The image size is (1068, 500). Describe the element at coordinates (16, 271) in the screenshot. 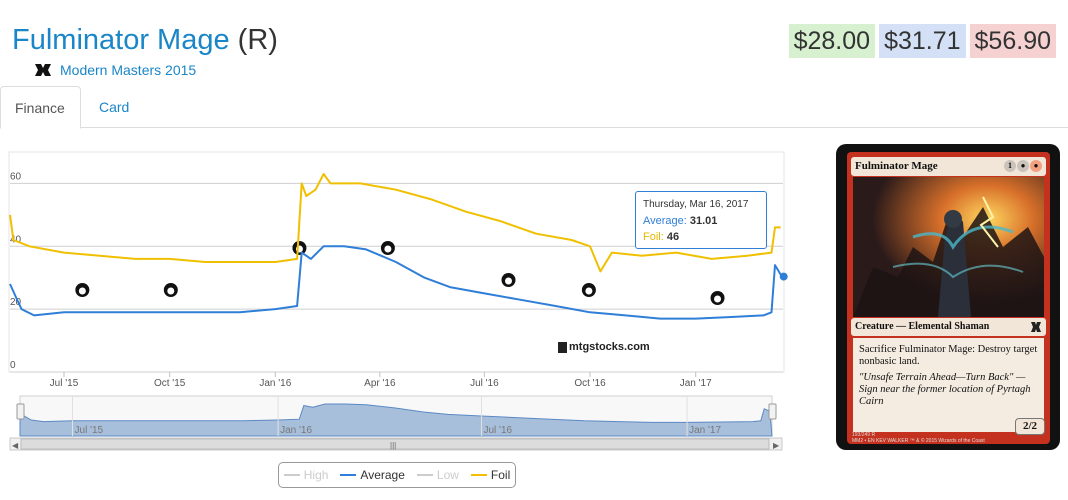

I see `y-axis-ticks: 0 20 40 60` at that location.